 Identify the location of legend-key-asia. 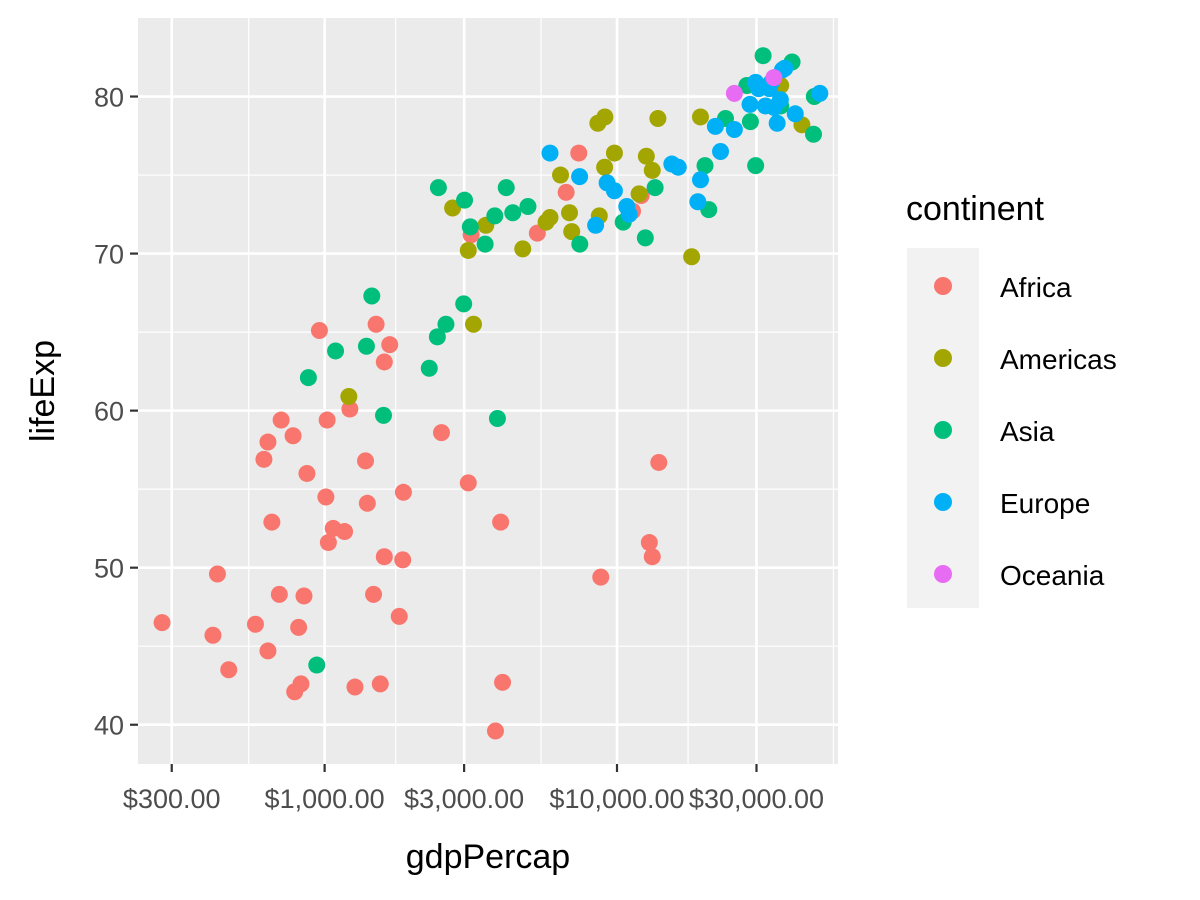
(943, 430).